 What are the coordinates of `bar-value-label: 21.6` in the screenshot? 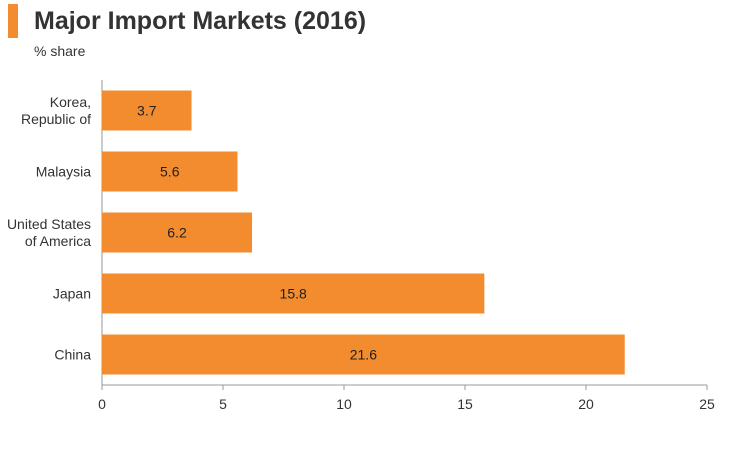 It's located at (363, 355).